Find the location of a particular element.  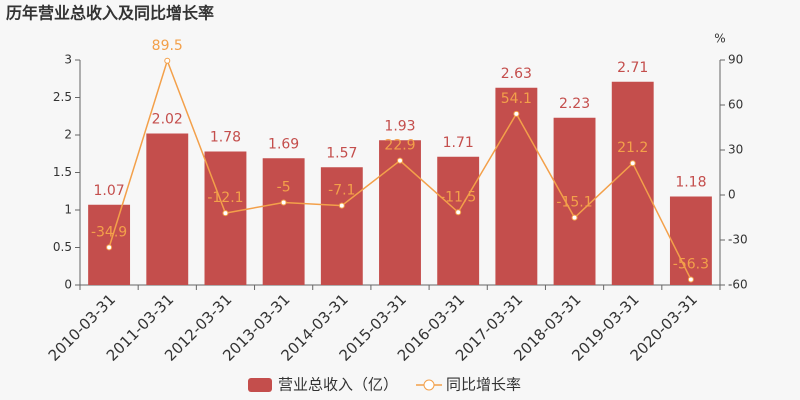

y-tick-label: 2 is located at coordinates (68, 135).